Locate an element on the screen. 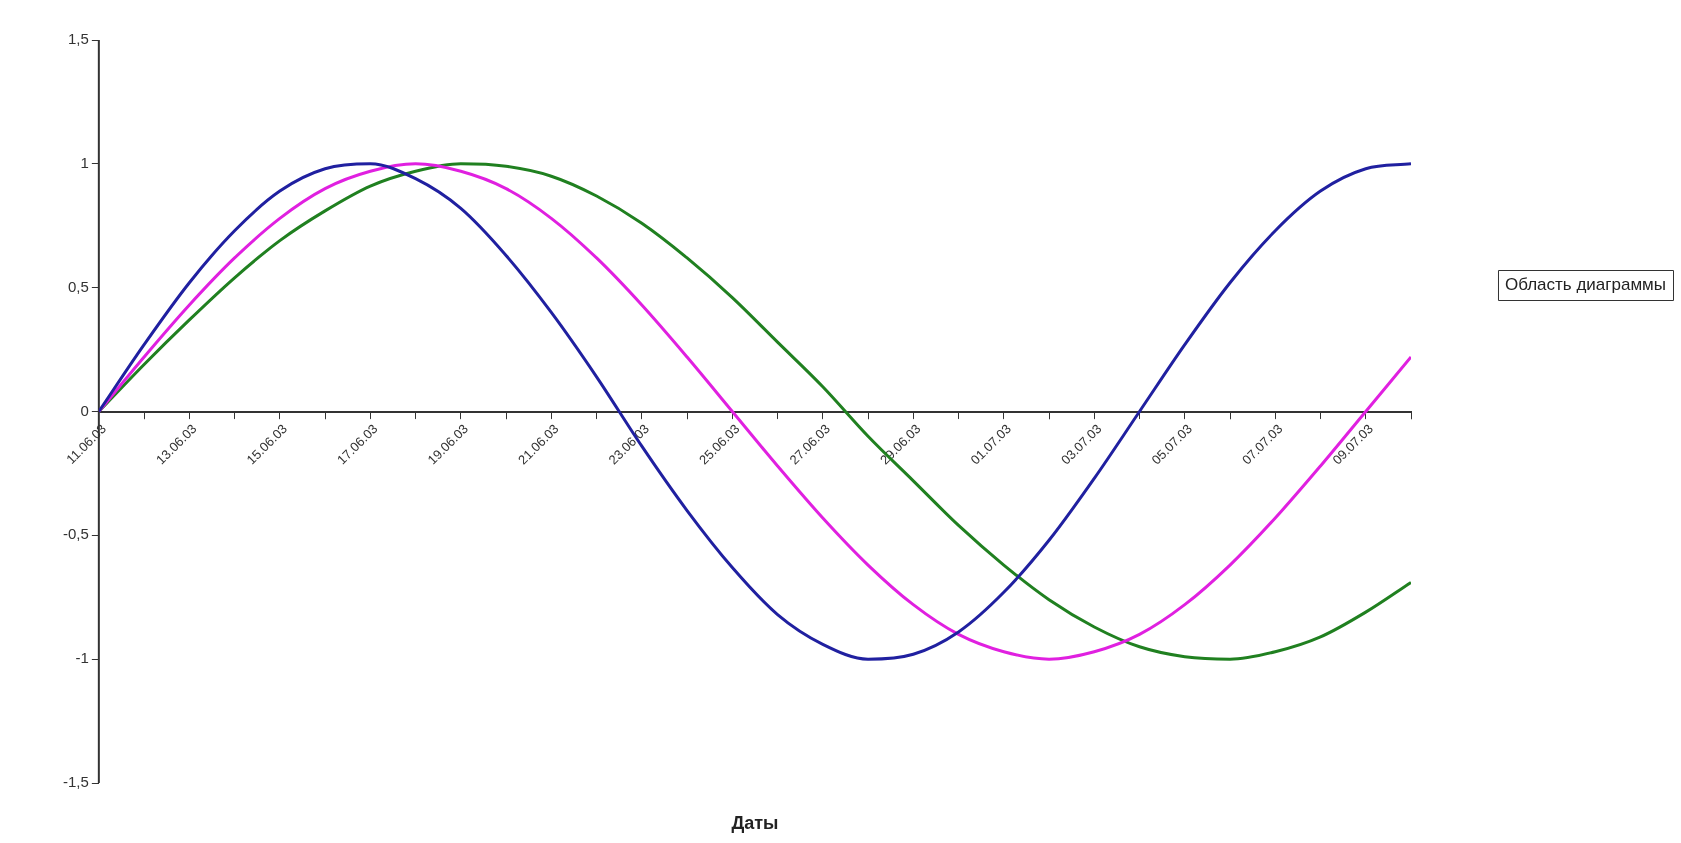 The width and height of the screenshot is (1681, 843). x-axis-title: Даты is located at coordinates (755, 822).